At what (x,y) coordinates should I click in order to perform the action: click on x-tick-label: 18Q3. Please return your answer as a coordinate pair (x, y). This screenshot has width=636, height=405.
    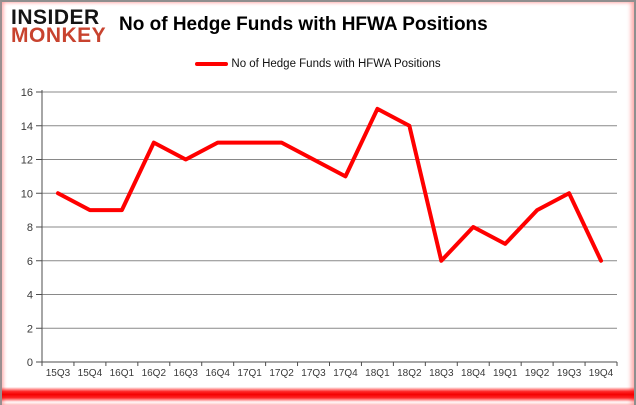
    Looking at the image, I should click on (441, 373).